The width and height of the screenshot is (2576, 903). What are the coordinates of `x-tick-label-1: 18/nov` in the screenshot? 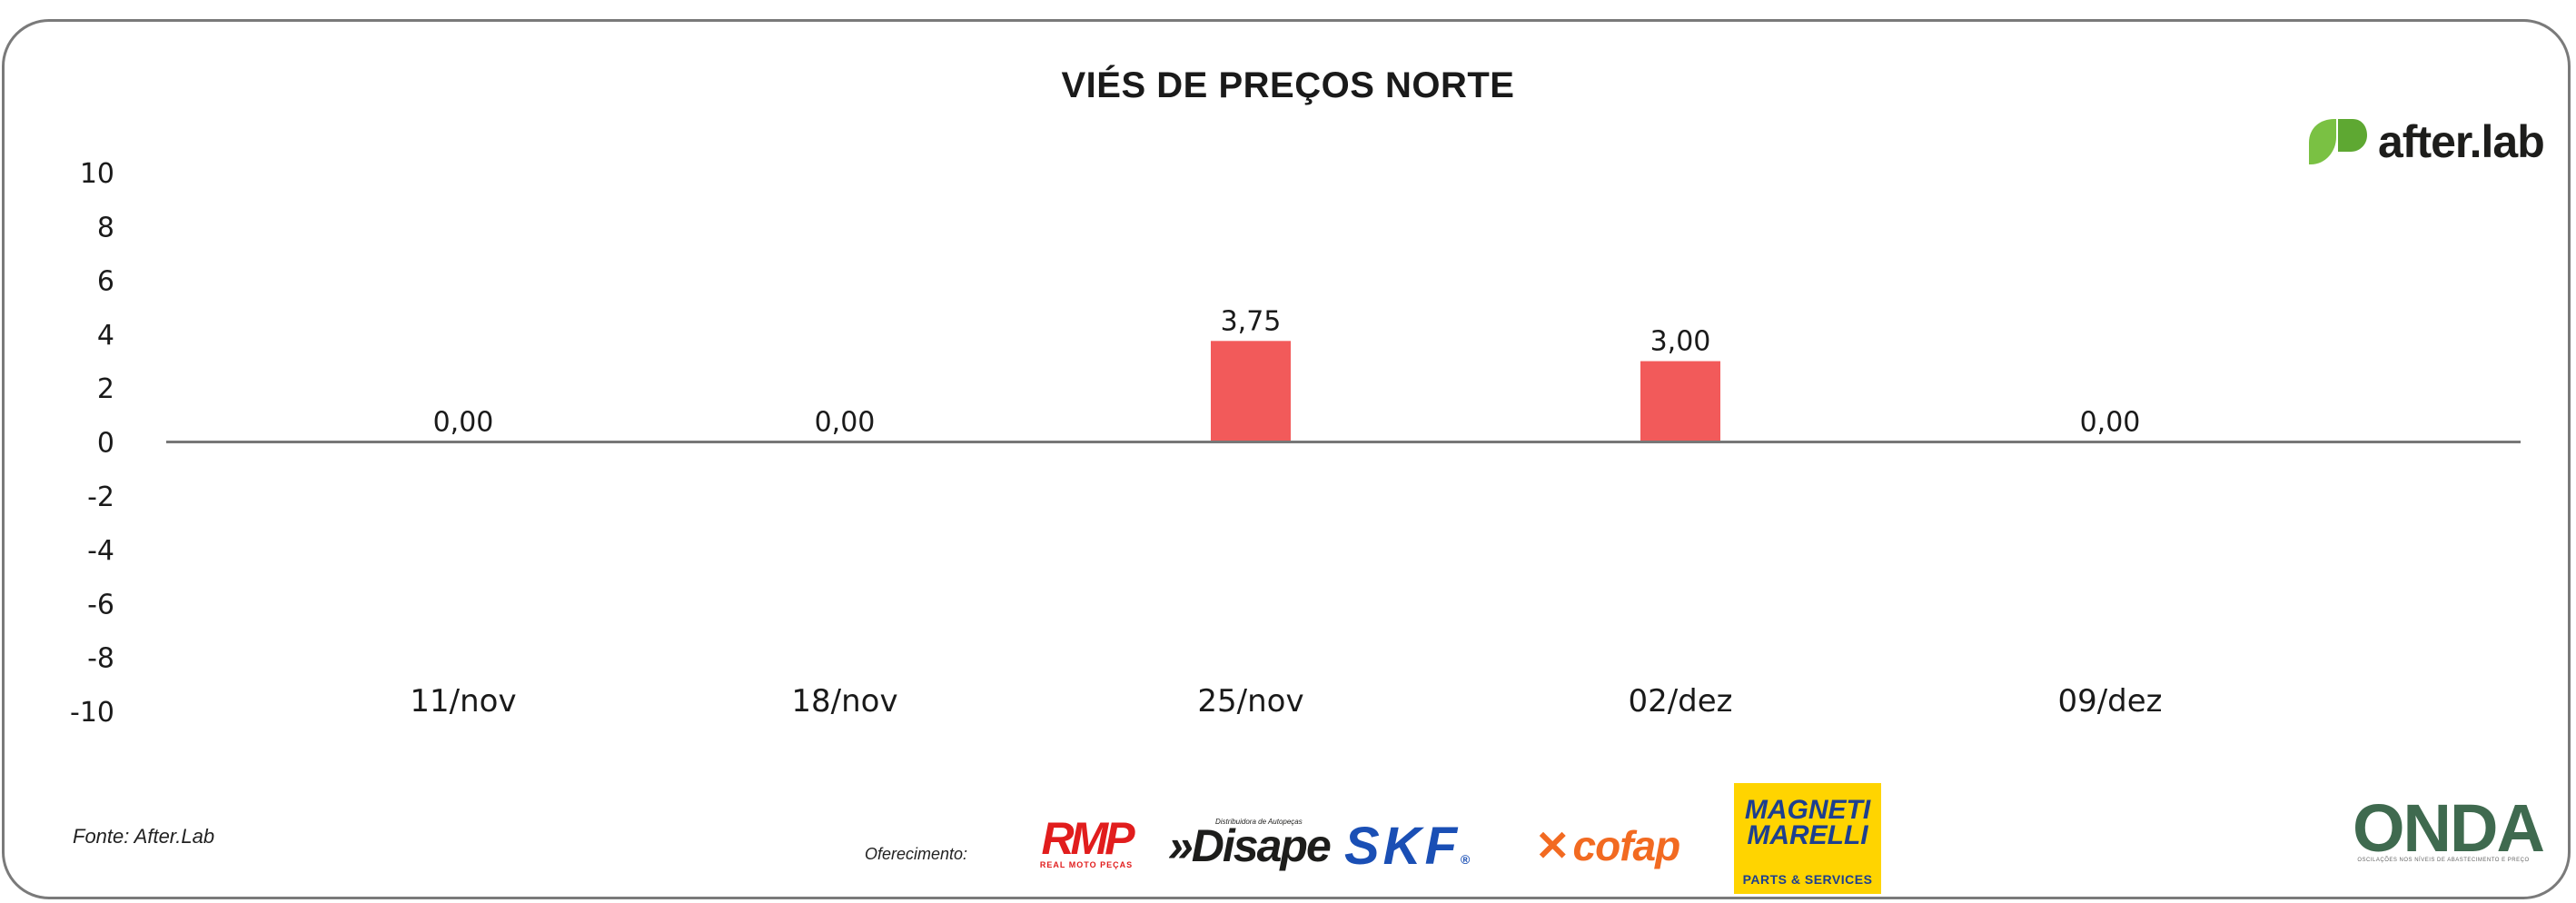 It's located at (844, 701).